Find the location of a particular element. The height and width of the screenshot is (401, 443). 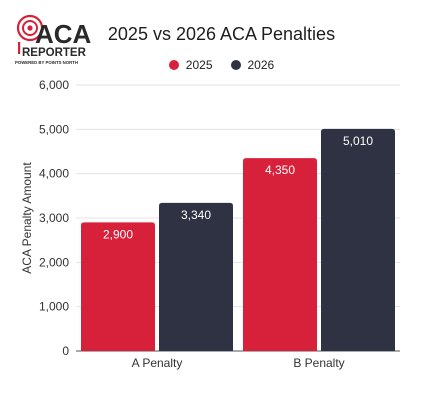

y-axis-title: ACA Penalty Amount is located at coordinates (27, 218).